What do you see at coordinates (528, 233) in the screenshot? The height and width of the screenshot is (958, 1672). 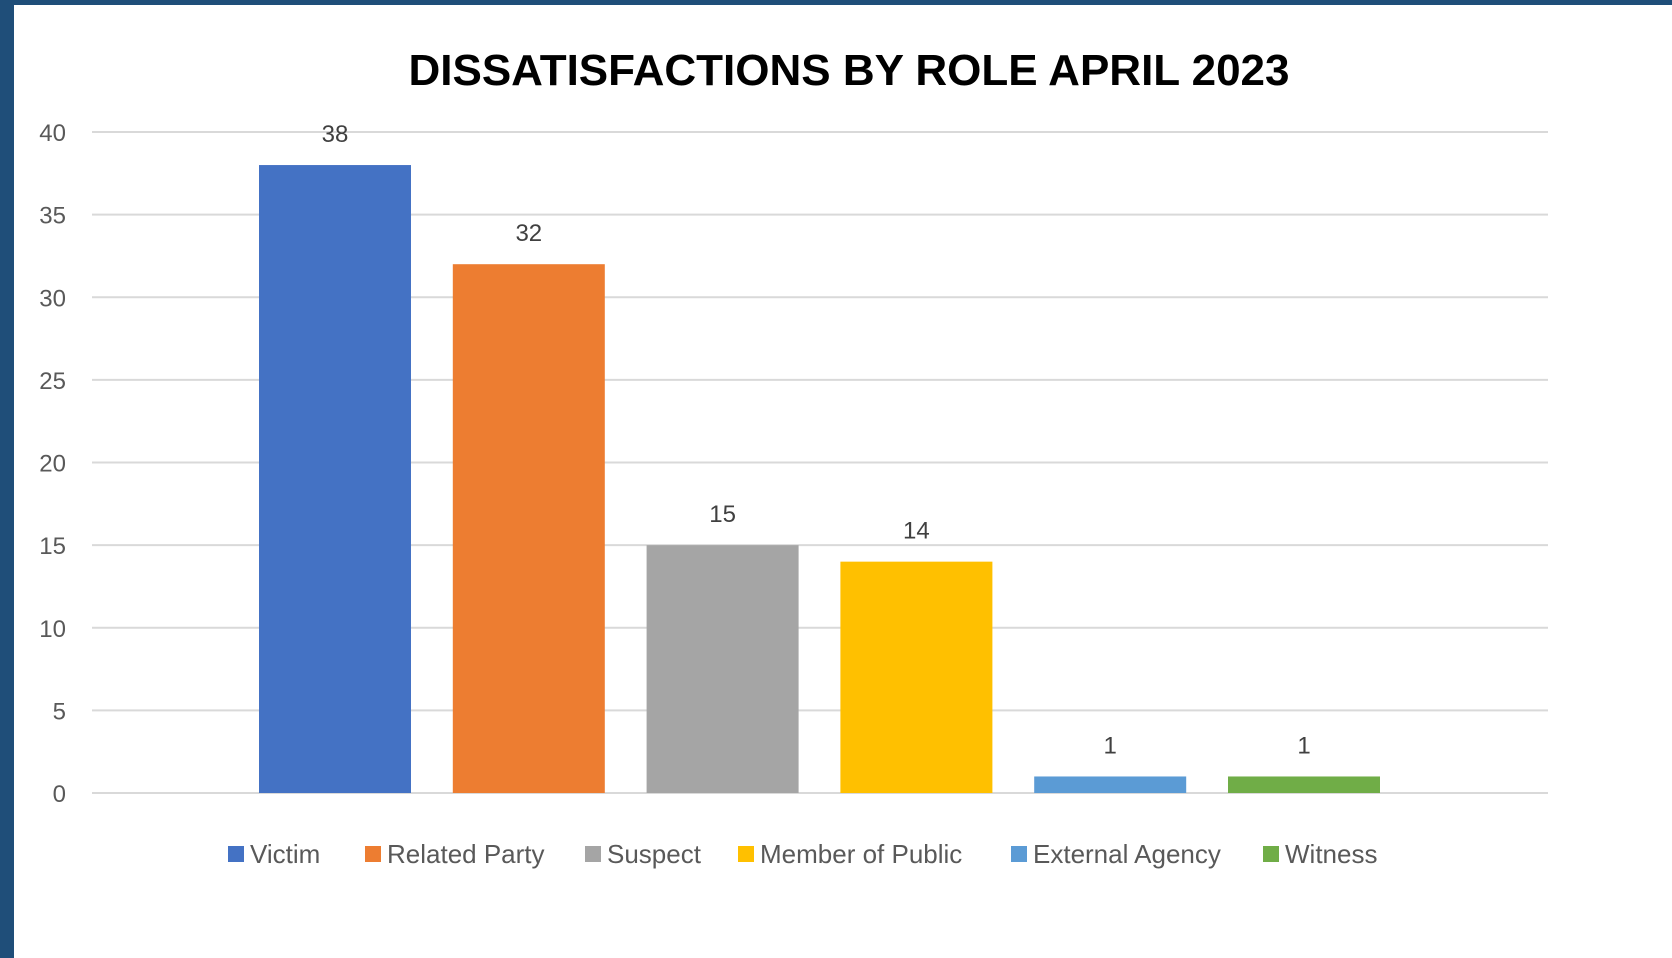 I see `data-label: 32` at bounding box center [528, 233].